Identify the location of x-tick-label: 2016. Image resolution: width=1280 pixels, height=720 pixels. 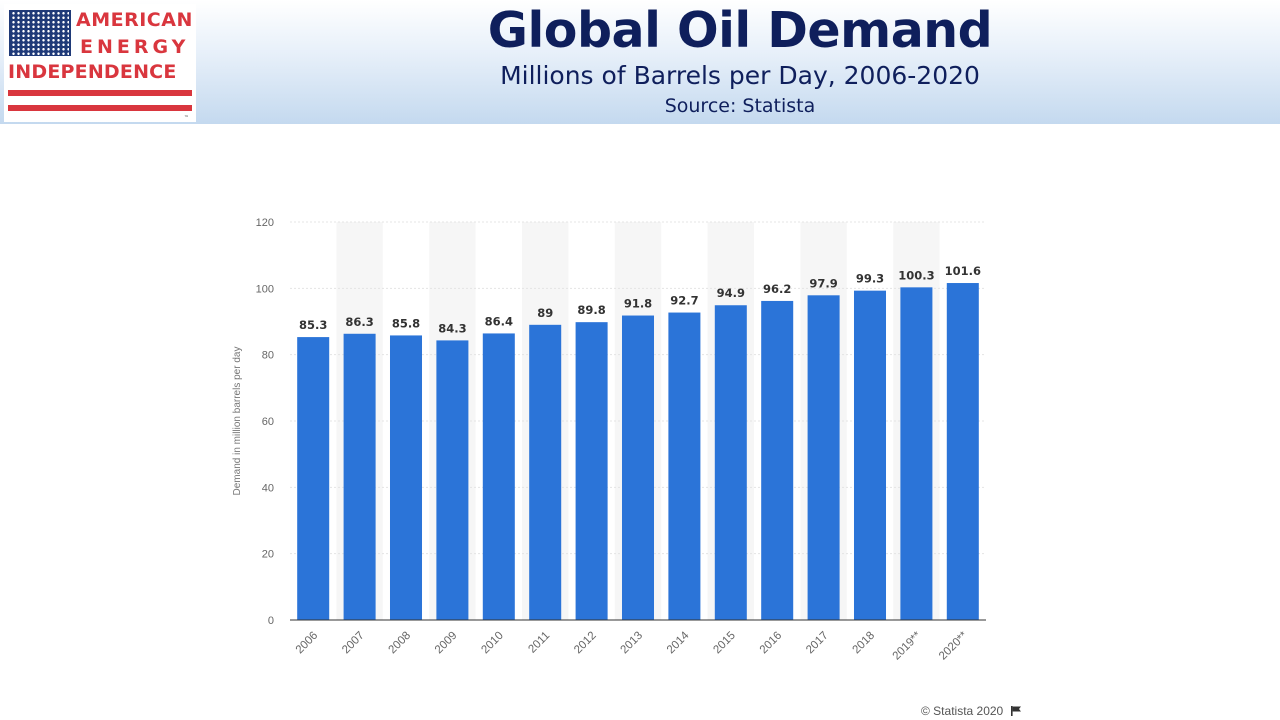
(771, 643).